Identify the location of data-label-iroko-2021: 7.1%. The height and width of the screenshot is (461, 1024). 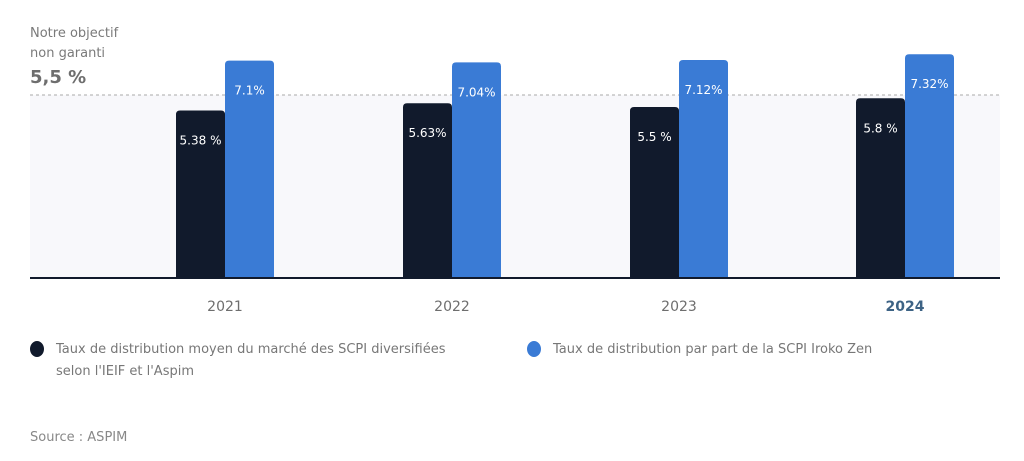
(249, 91).